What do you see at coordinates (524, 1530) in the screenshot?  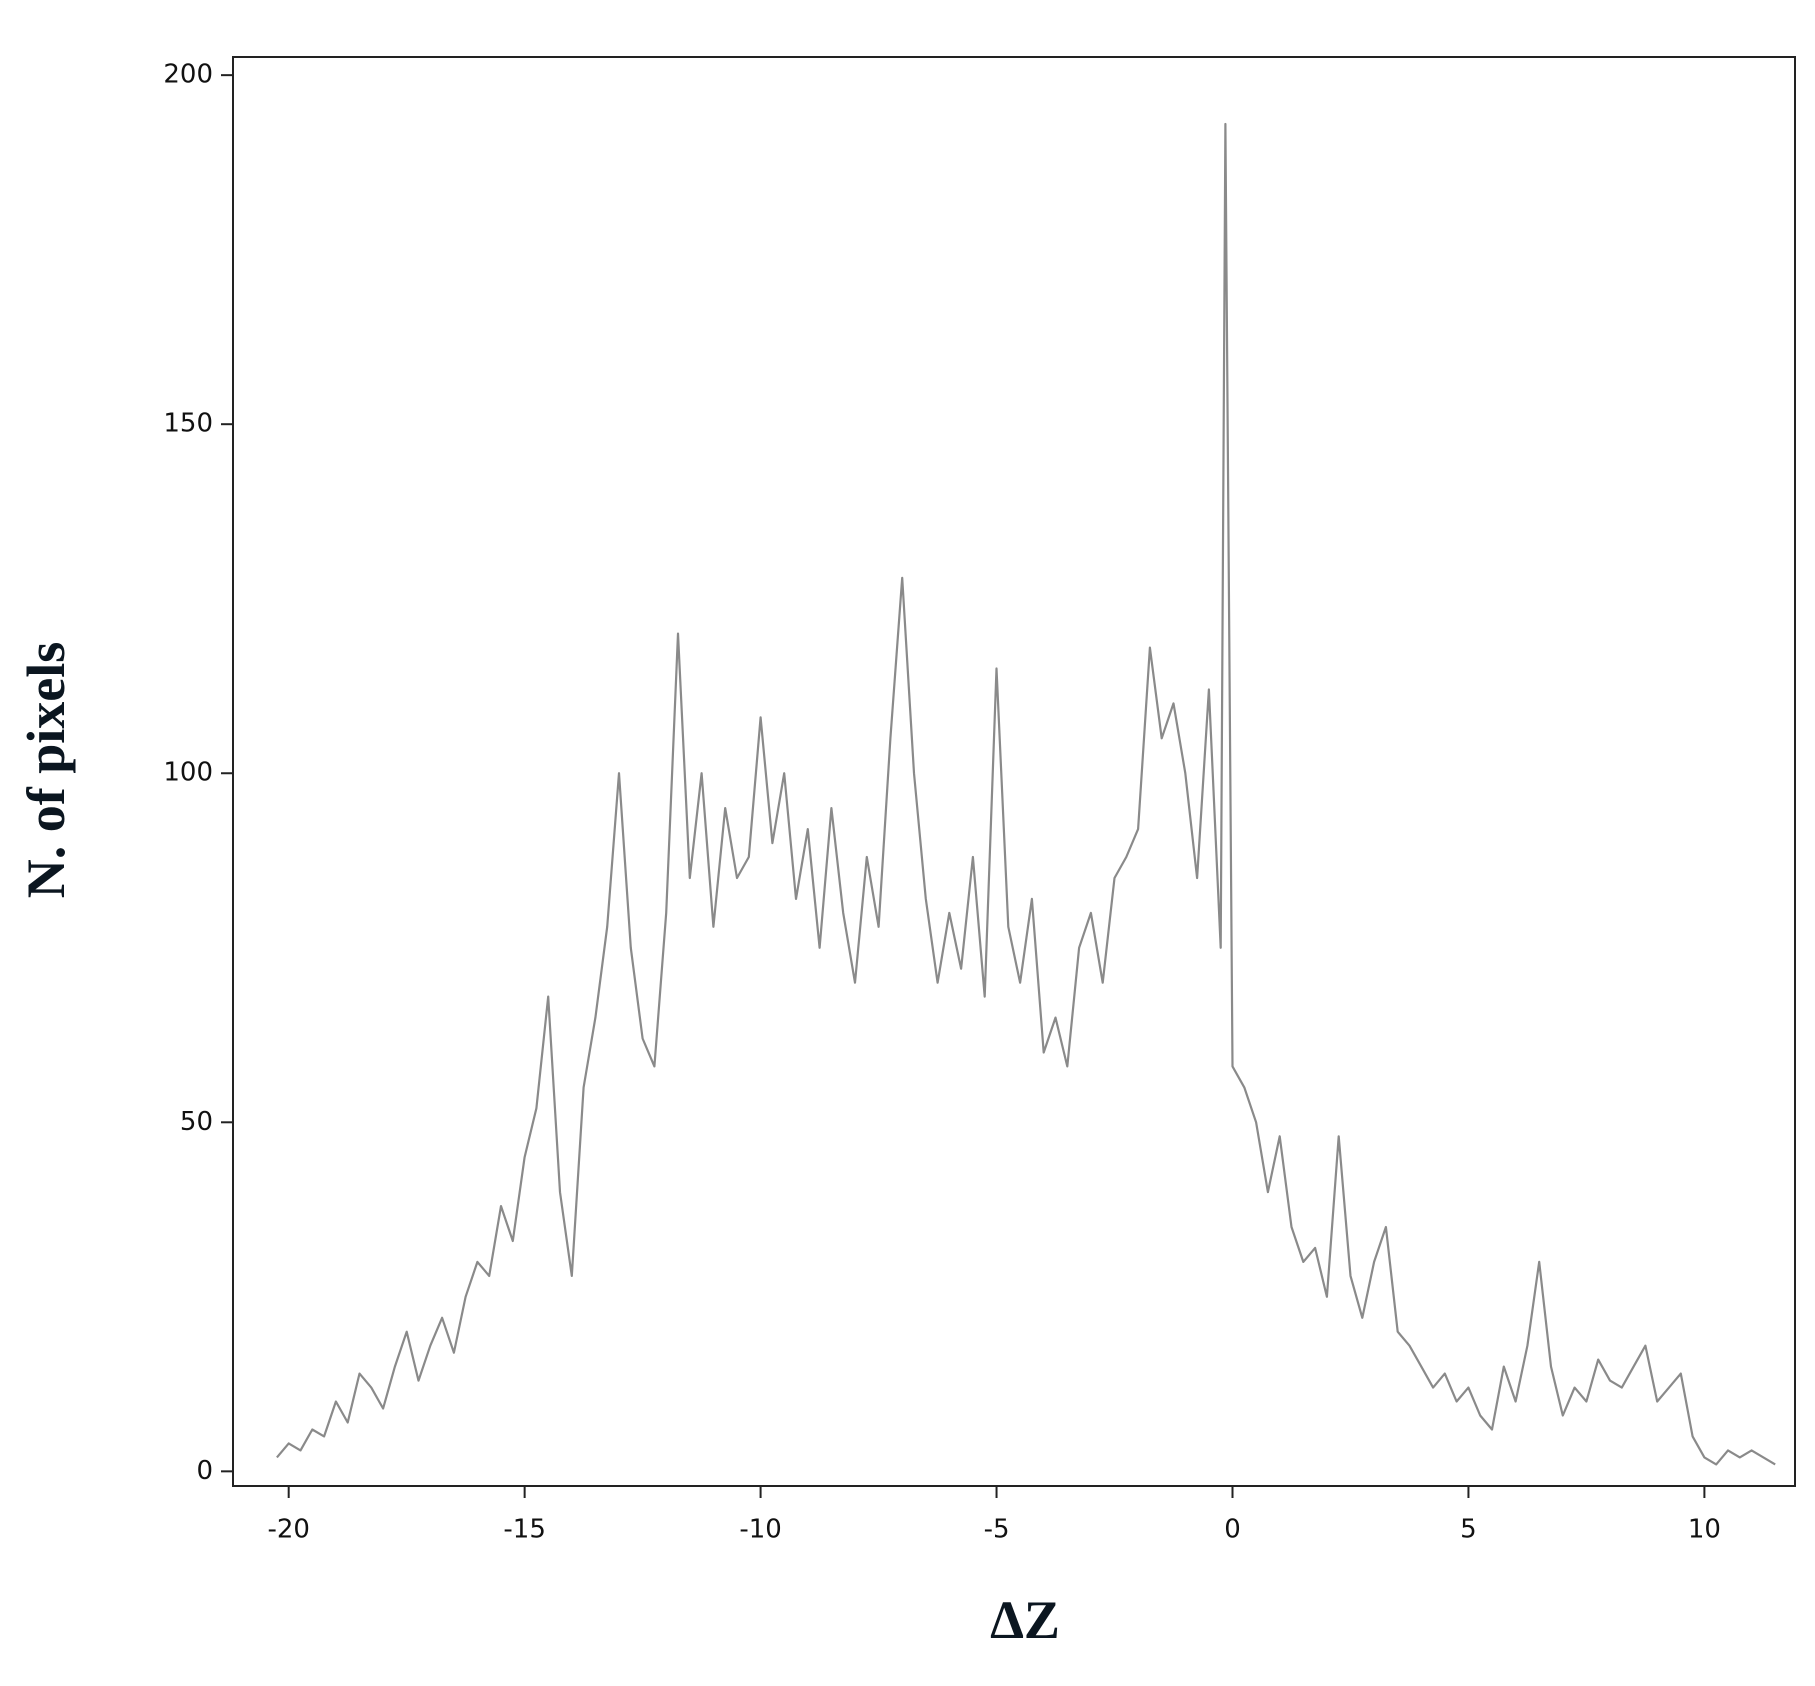 I see `x-tick-label: -15` at bounding box center [524, 1530].